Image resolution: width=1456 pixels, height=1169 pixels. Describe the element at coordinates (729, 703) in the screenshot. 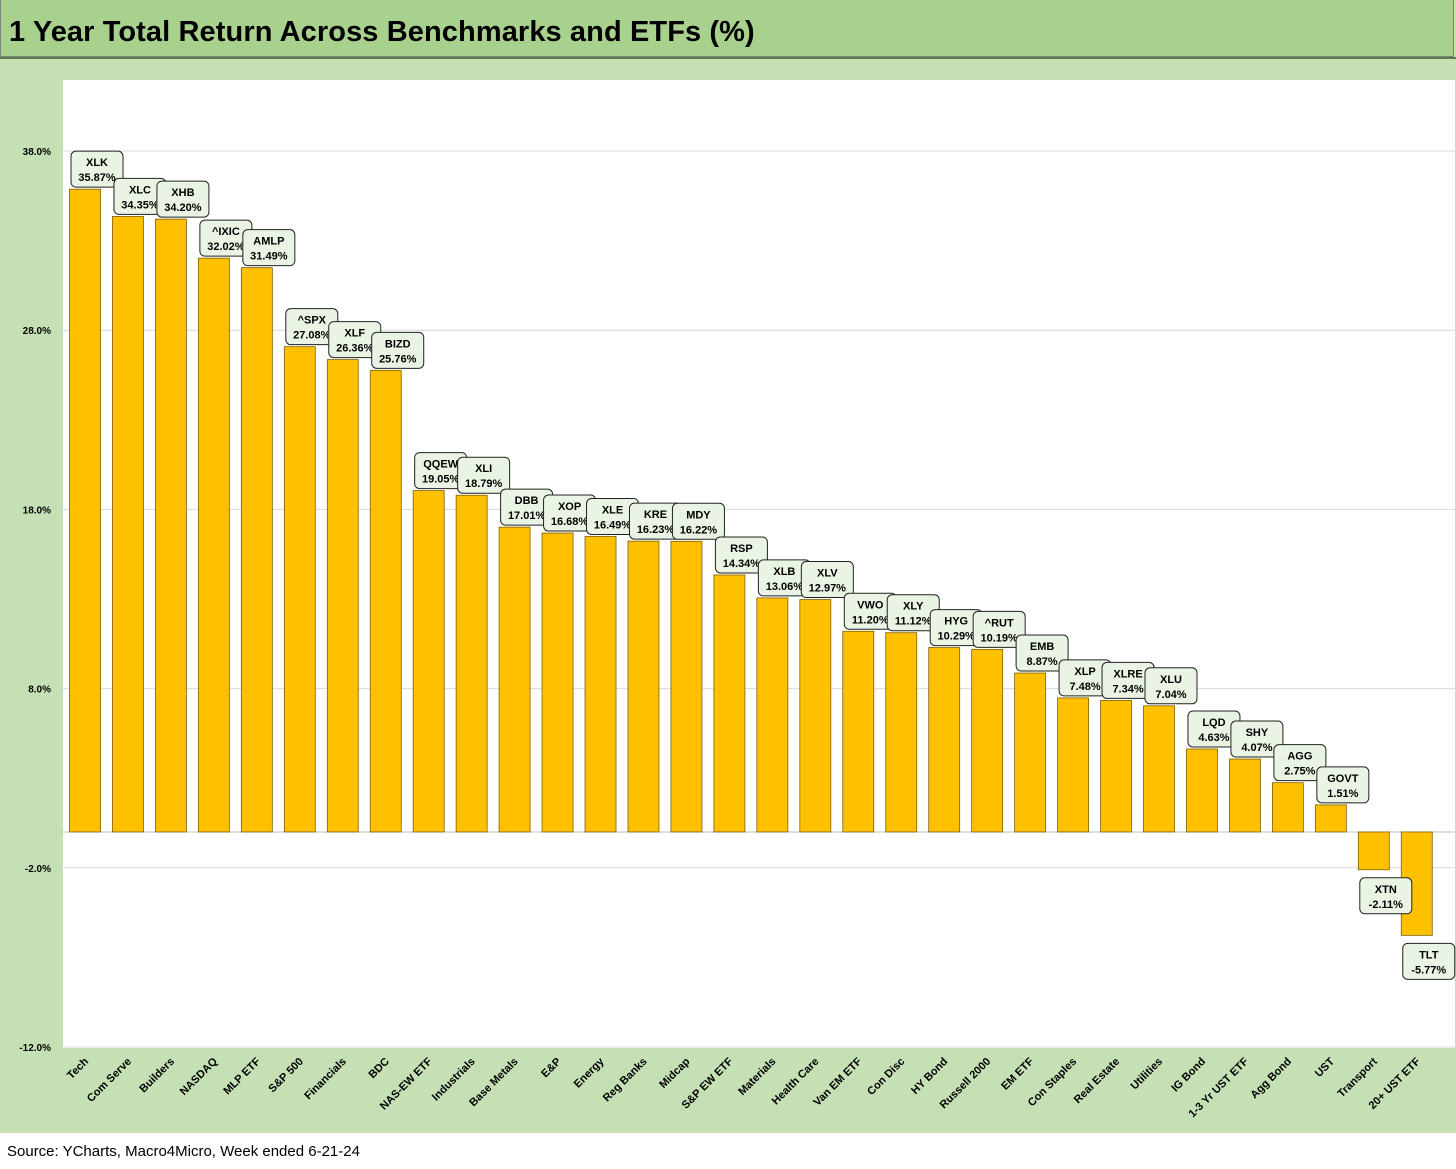

I see `bar-rsp` at that location.